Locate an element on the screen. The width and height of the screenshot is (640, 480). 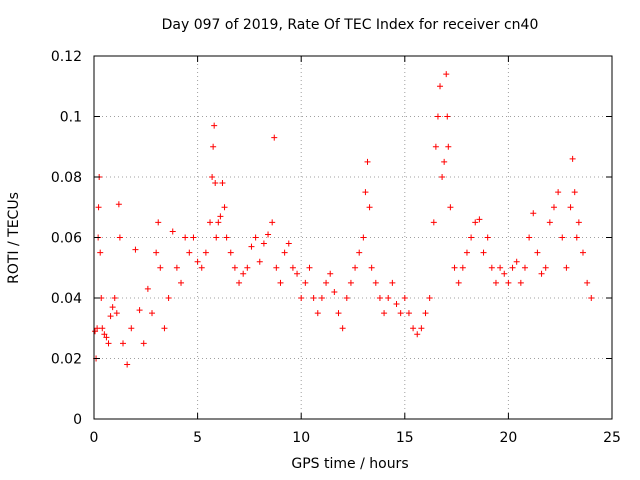
x-tick-label: 0 is located at coordinates (94, 438).